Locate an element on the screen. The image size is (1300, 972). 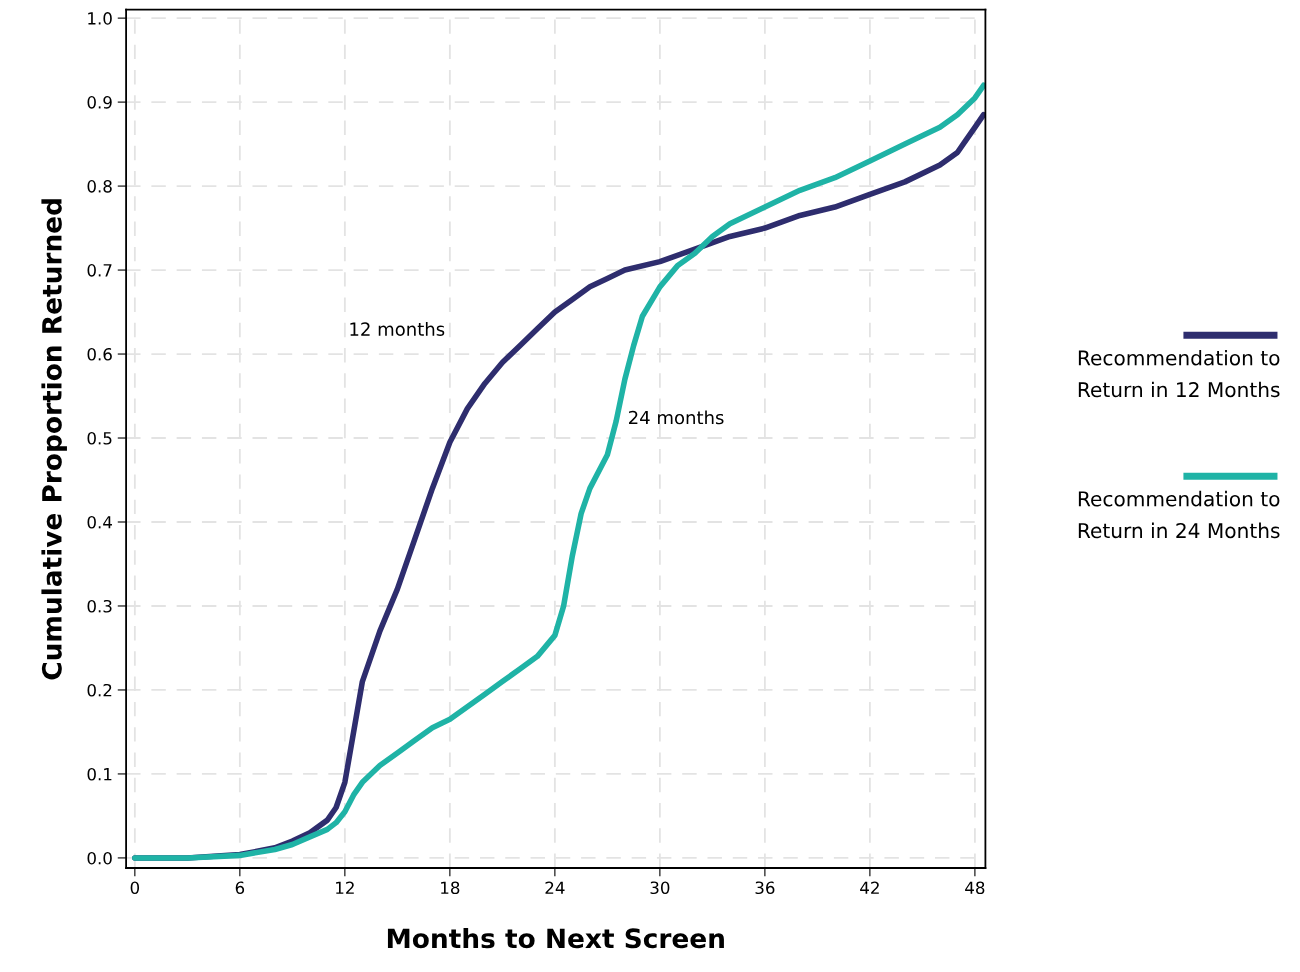
y-tick-label: 0.2 is located at coordinates (99, 690).